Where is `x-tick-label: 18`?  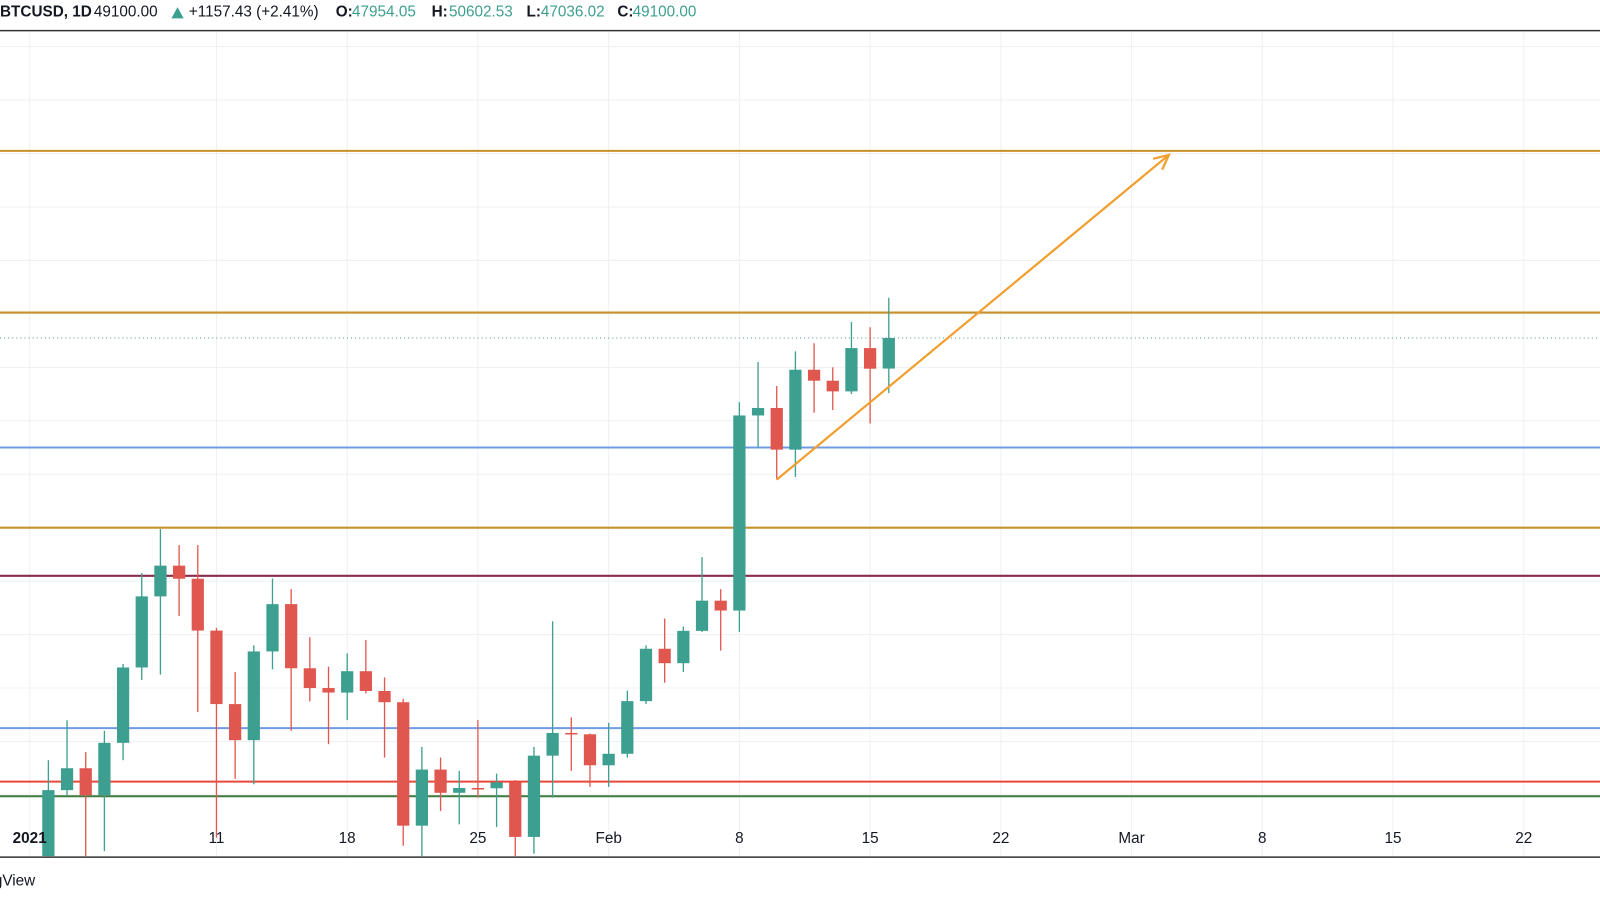 x-tick-label: 18 is located at coordinates (347, 838).